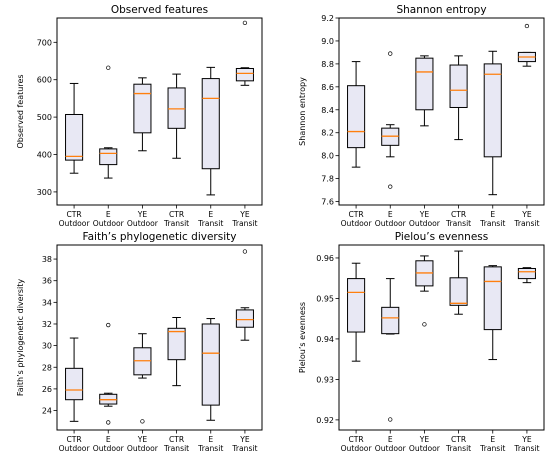 This screenshot has width=550, height=456. Describe the element at coordinates (44, 117) in the screenshot. I see `y-tick-label: 500` at that location.